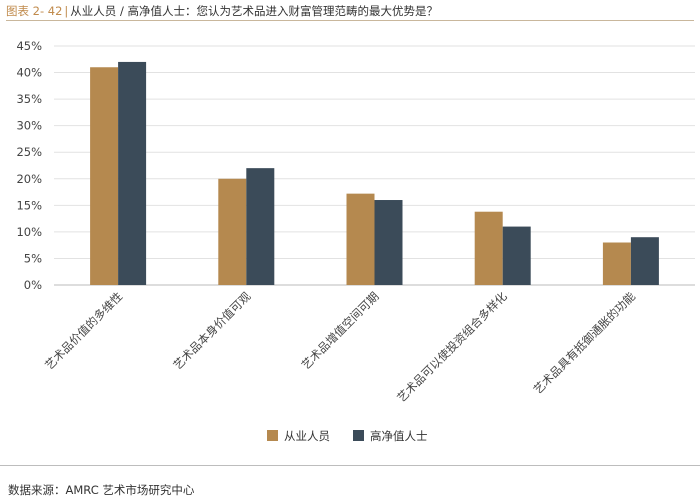 This screenshot has height=503, width=700. I want to click on y-tick-label: 30%, so click(29, 126).